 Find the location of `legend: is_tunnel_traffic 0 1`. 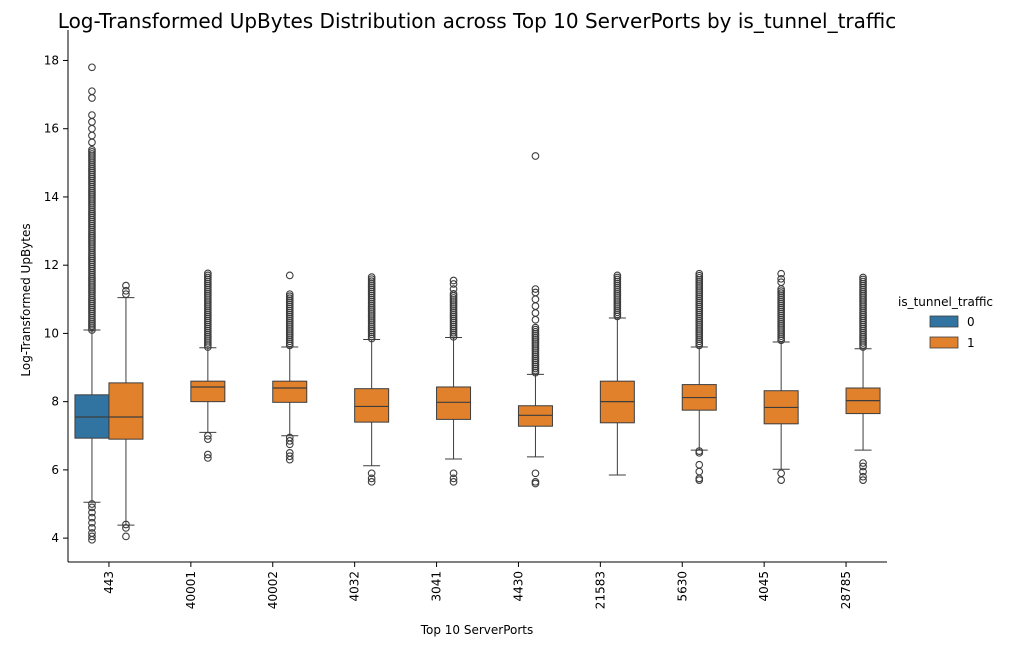

legend: is_tunnel_traffic 0 1 is located at coordinates (945, 322).